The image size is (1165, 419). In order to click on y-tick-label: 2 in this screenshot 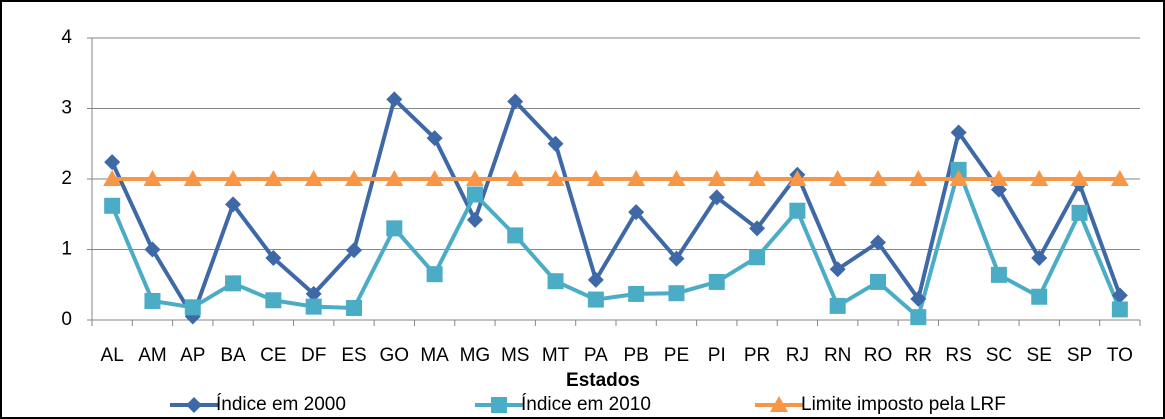, I will do `click(66, 178)`.